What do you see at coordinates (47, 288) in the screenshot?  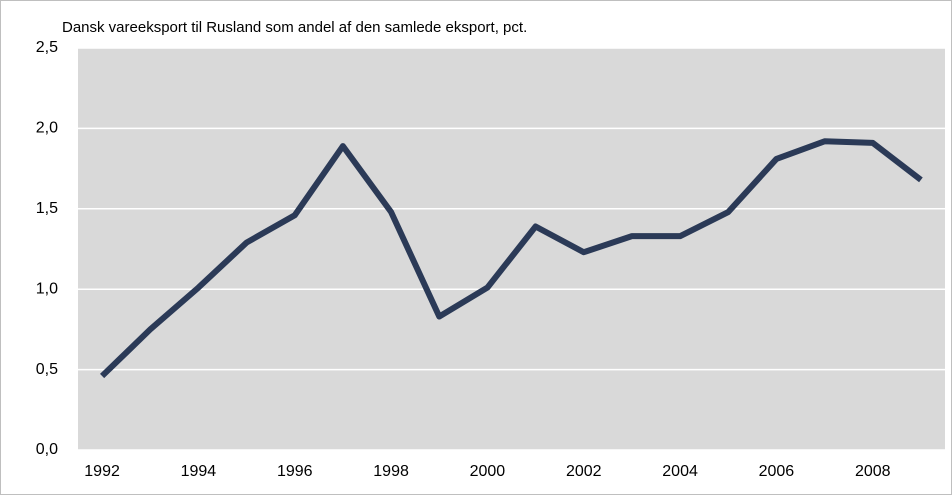 I see `y-tick-label: 1,0` at bounding box center [47, 288].